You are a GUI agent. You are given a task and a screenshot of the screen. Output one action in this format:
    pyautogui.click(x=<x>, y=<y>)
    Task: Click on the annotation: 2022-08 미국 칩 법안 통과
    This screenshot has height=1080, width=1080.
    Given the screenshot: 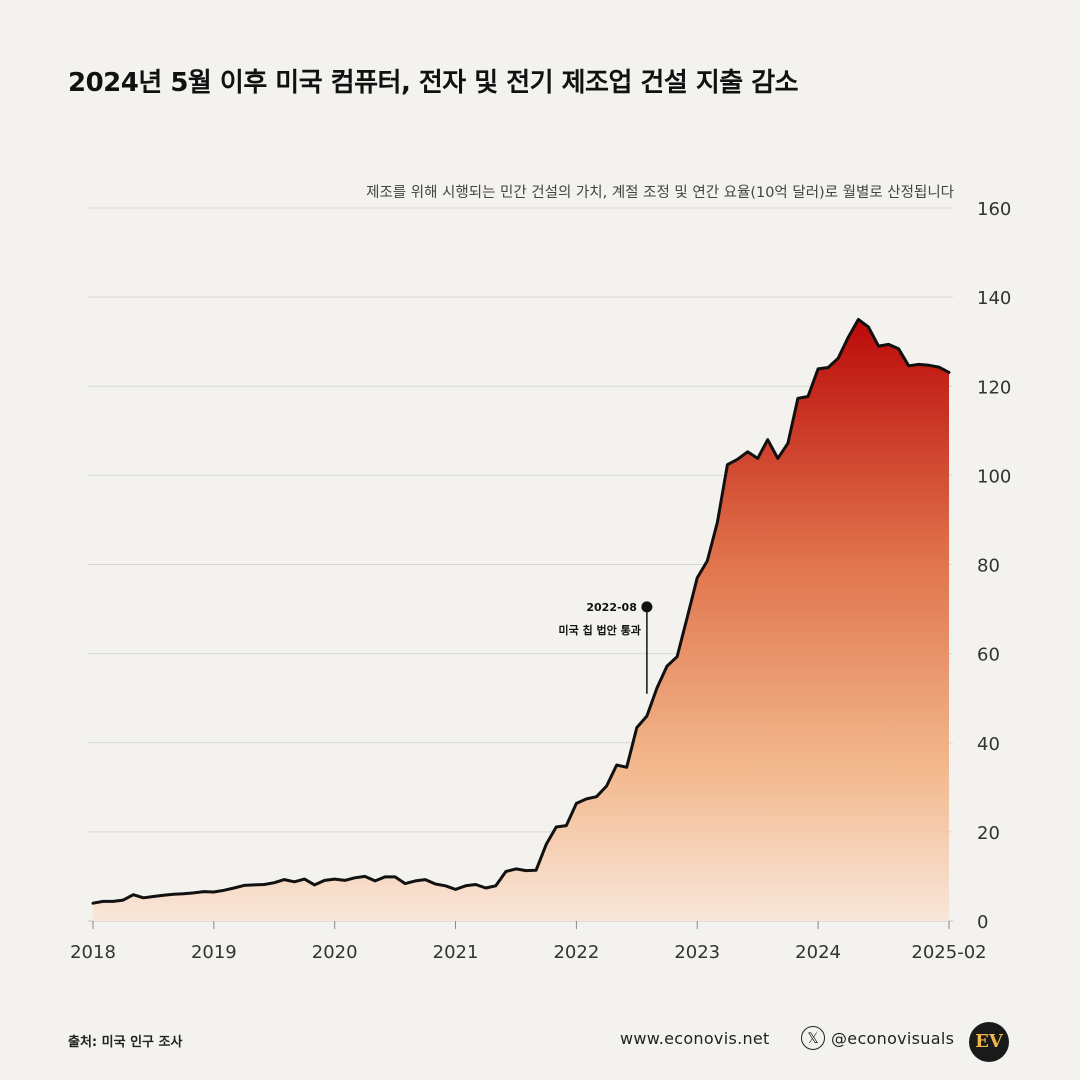 What is the action you would take?
    pyautogui.click(x=606, y=647)
    